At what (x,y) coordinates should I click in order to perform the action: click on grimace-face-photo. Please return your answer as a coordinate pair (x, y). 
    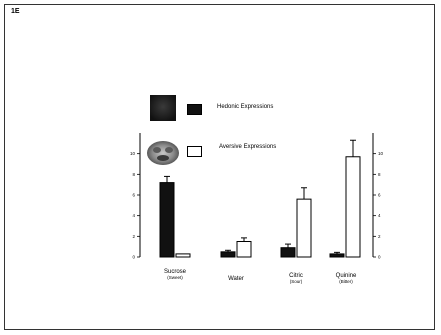
    Looking at the image, I should click on (163, 152).